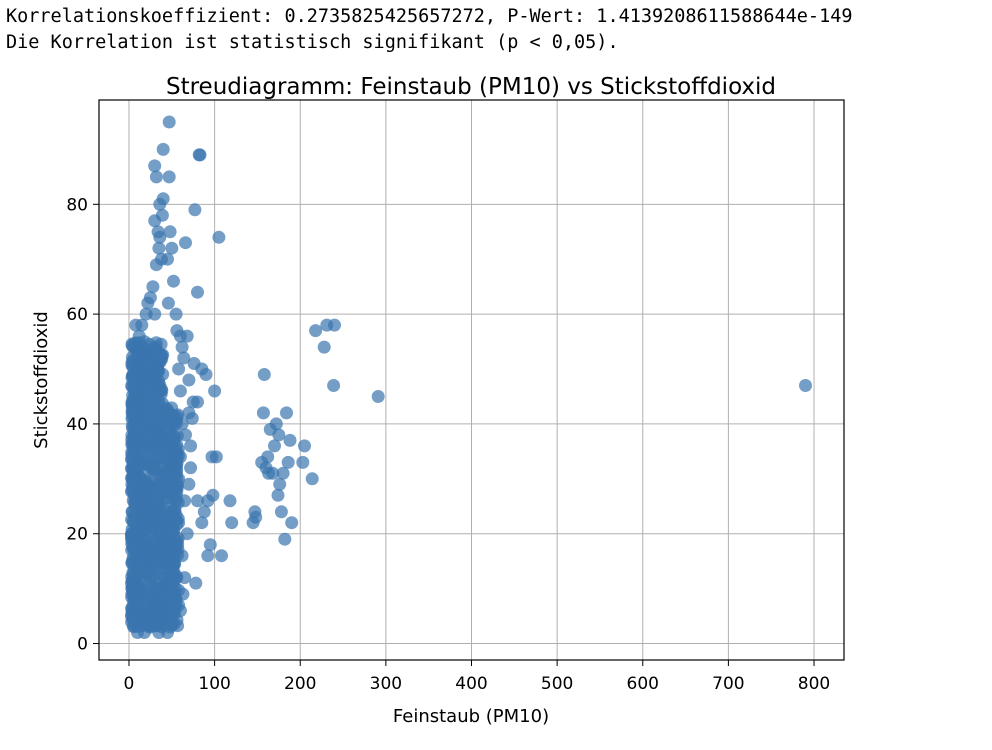 The width and height of the screenshot is (992, 750). What do you see at coordinates (214, 684) in the screenshot?
I see `x-tick-label: 100` at bounding box center [214, 684].